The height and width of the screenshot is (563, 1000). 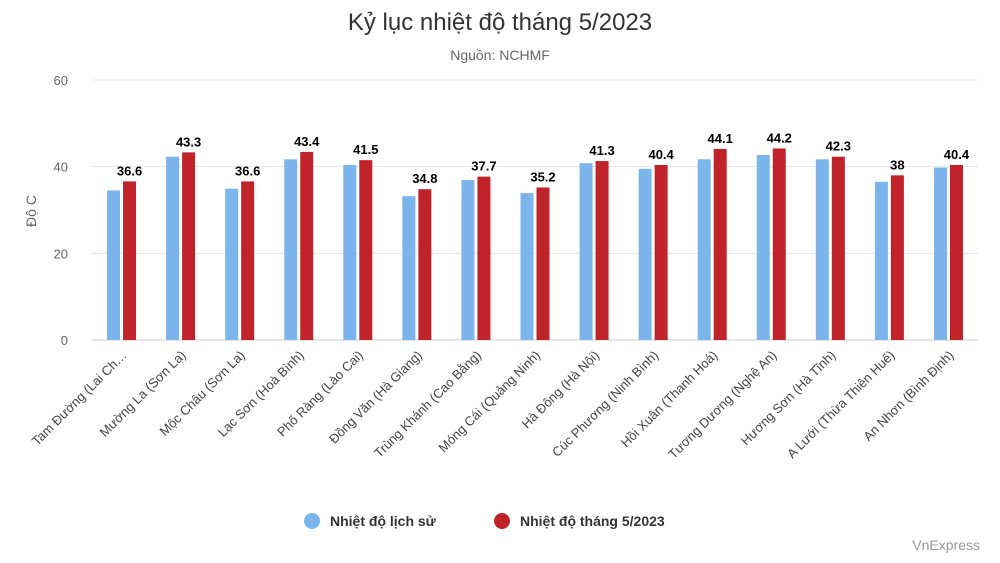 What do you see at coordinates (61, 167) in the screenshot?
I see `y-tick-label: 40` at bounding box center [61, 167].